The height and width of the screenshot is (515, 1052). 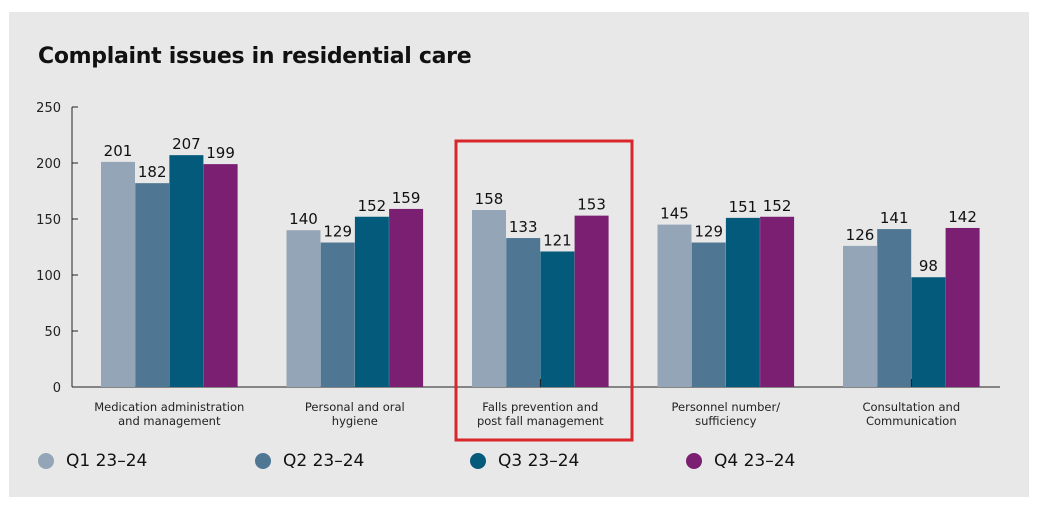 What do you see at coordinates (169, 421) in the screenshot?
I see `x-category-label: and management` at bounding box center [169, 421].